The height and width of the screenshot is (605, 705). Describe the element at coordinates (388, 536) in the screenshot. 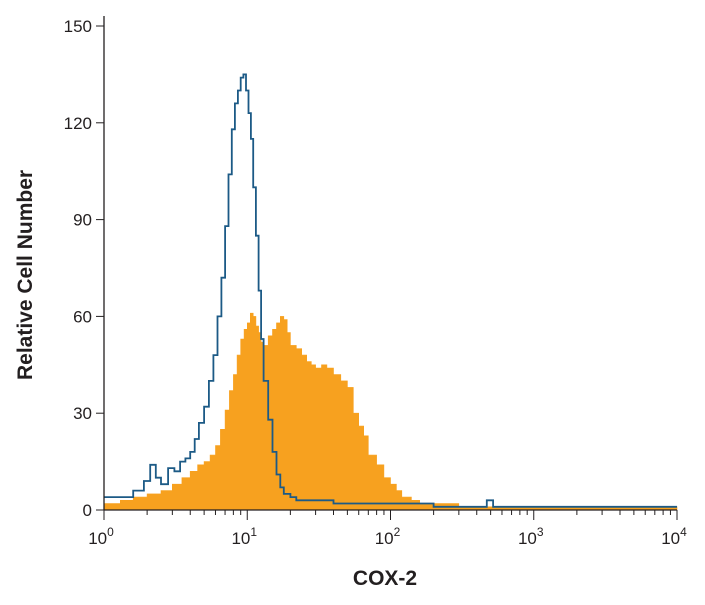

I see `x-tick-label: 10²` at that location.